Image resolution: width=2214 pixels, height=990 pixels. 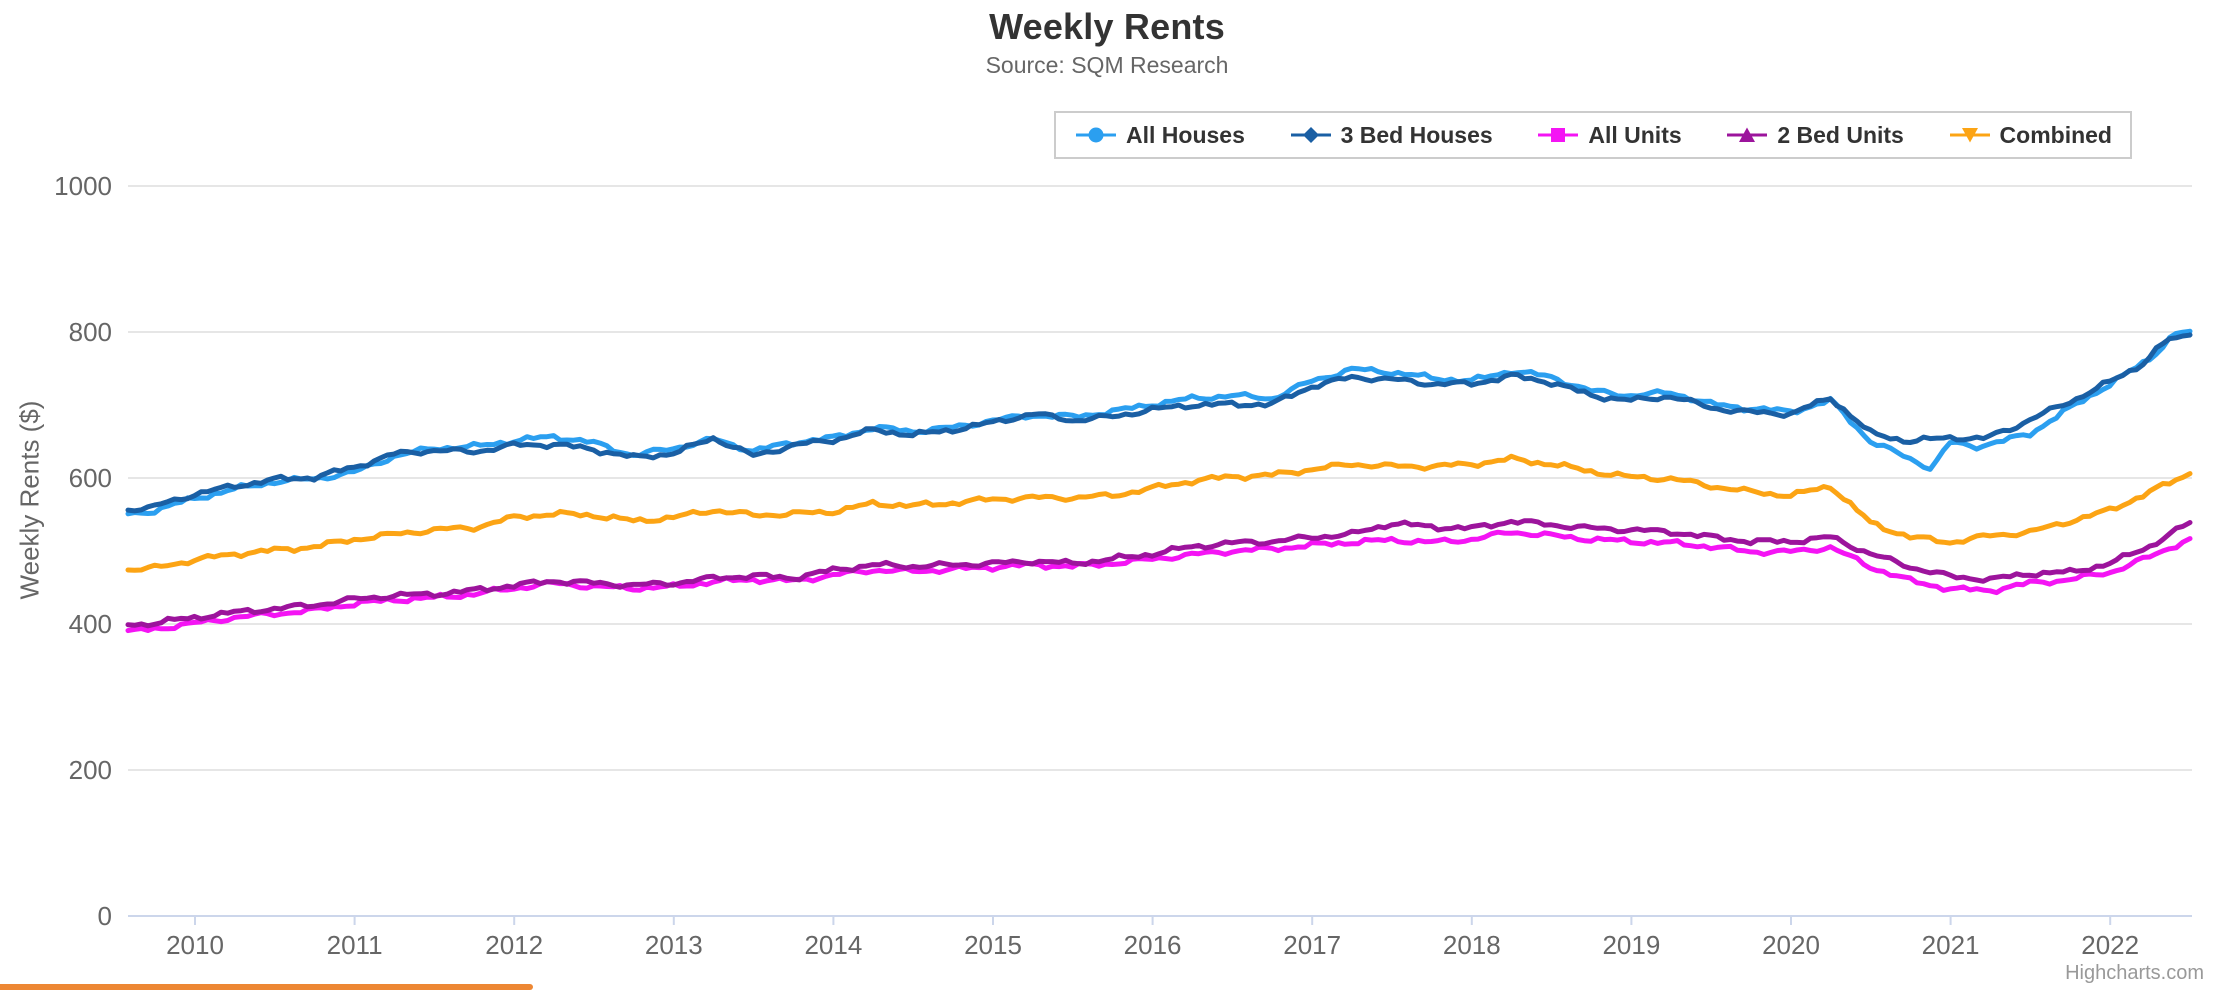 I want to click on legend-item-3-bed-houses: 3 Bed Houses, so click(x=1391, y=135).